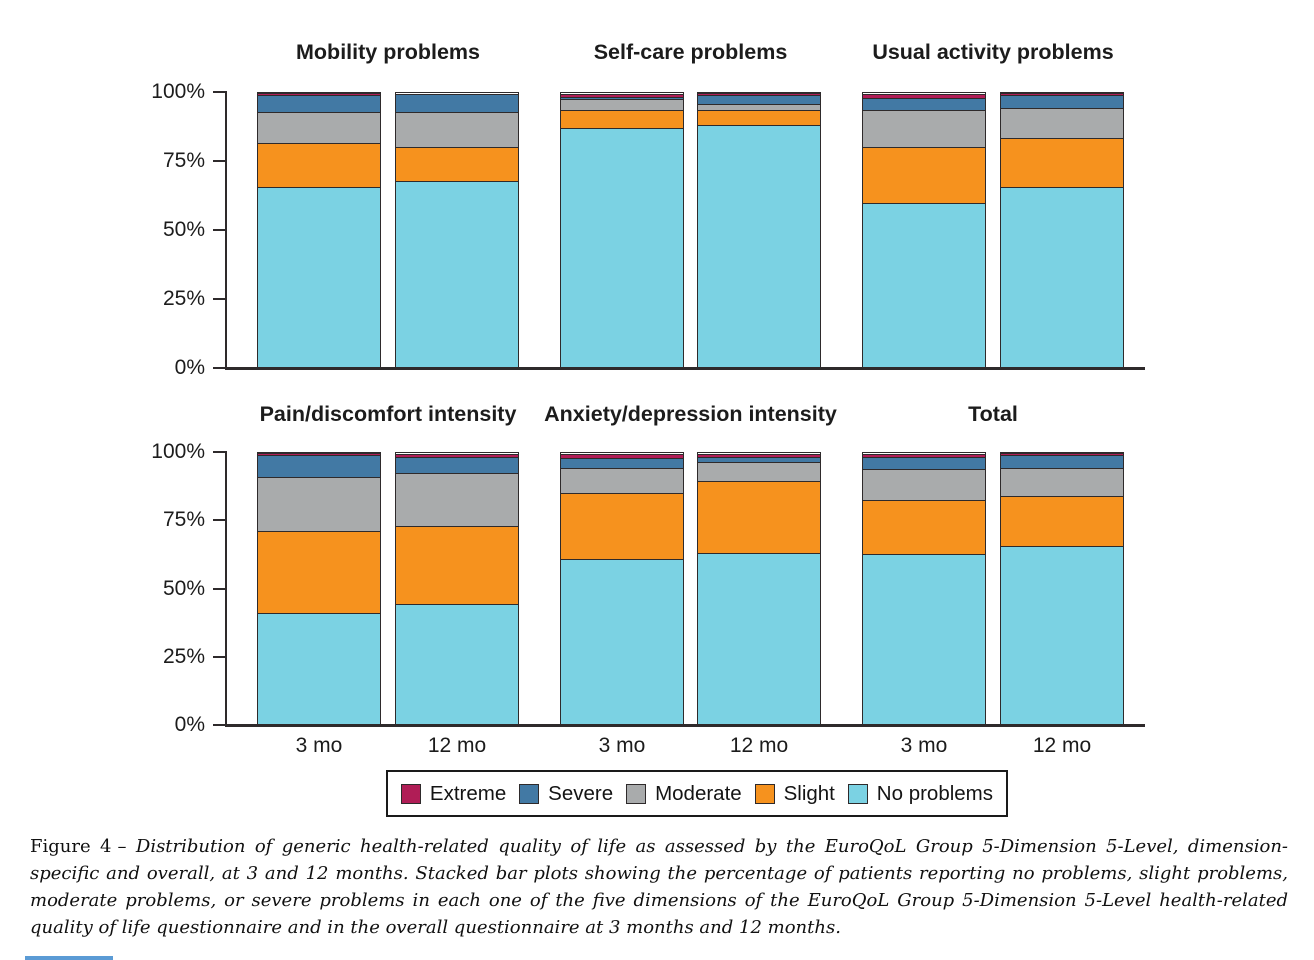  I want to click on legend-swatch-severe, so click(529, 793).